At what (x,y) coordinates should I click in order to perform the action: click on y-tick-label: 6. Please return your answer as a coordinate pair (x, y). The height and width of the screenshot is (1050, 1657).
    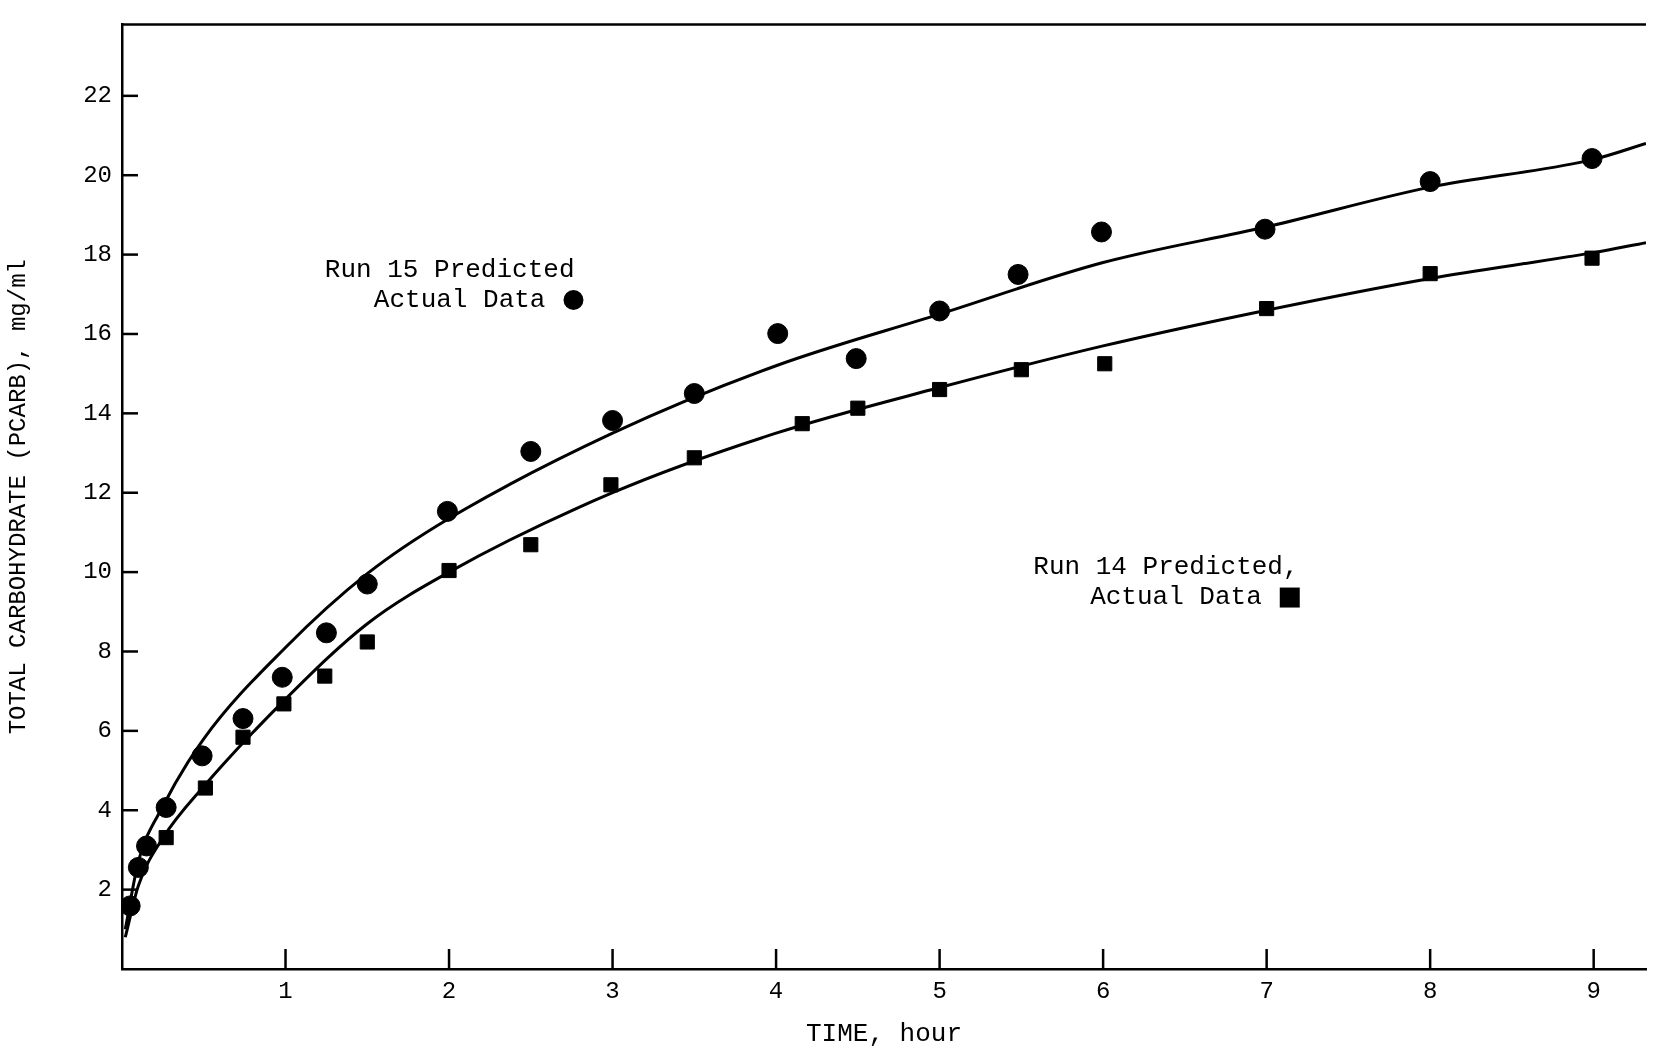
    Looking at the image, I should click on (104, 731).